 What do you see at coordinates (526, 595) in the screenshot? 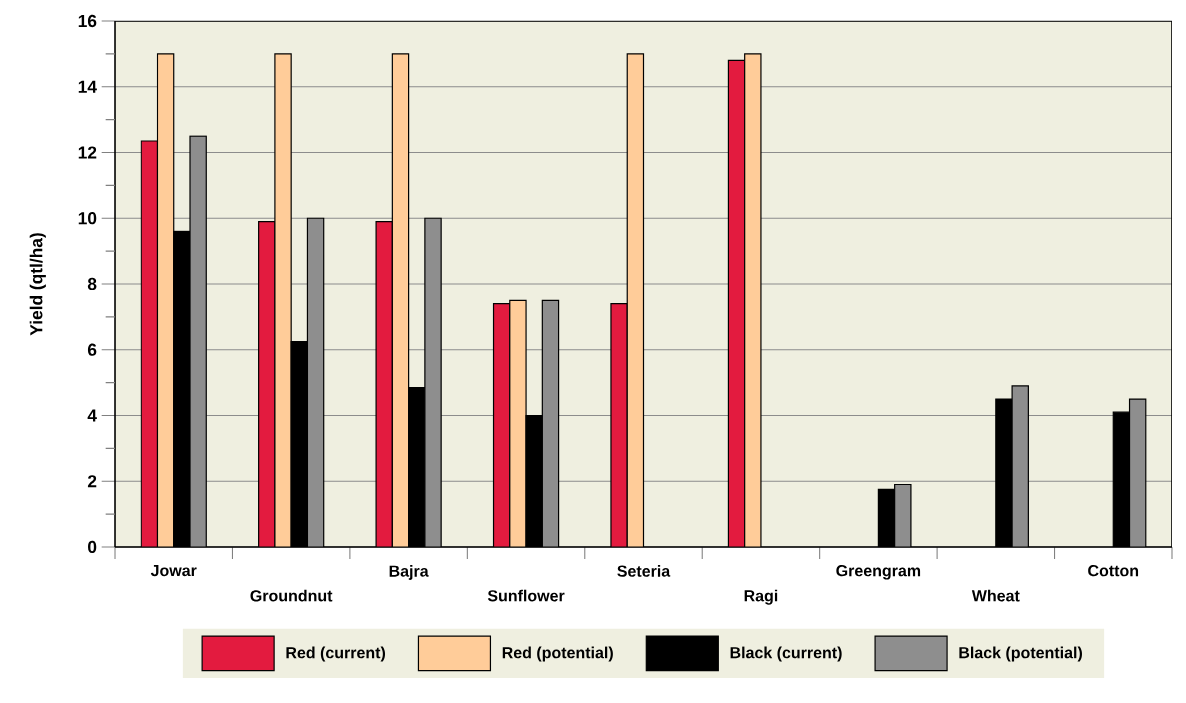
I see `x-tick-label: Sunflower` at bounding box center [526, 595].